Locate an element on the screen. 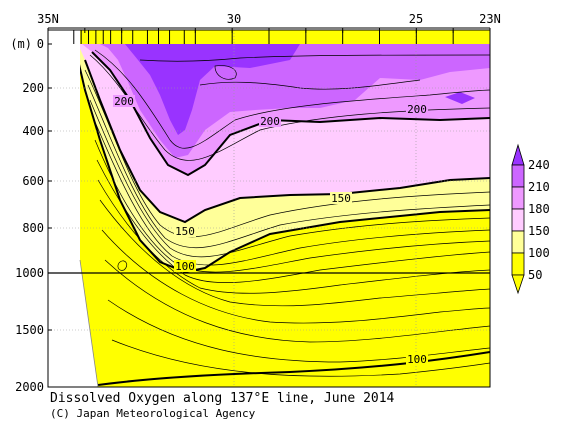 Image resolution: width=570 pixels, height=423 pixels. x-tick-25: 25 is located at coordinates (416, 19).